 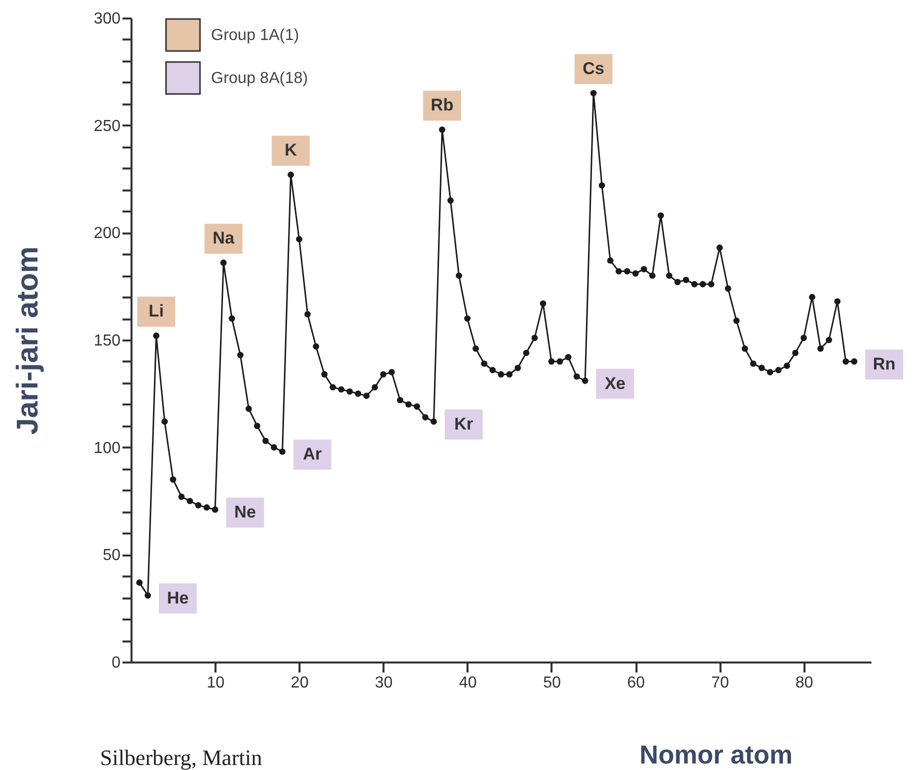 What do you see at coordinates (177, 598) in the screenshot?
I see `annotation: He` at bounding box center [177, 598].